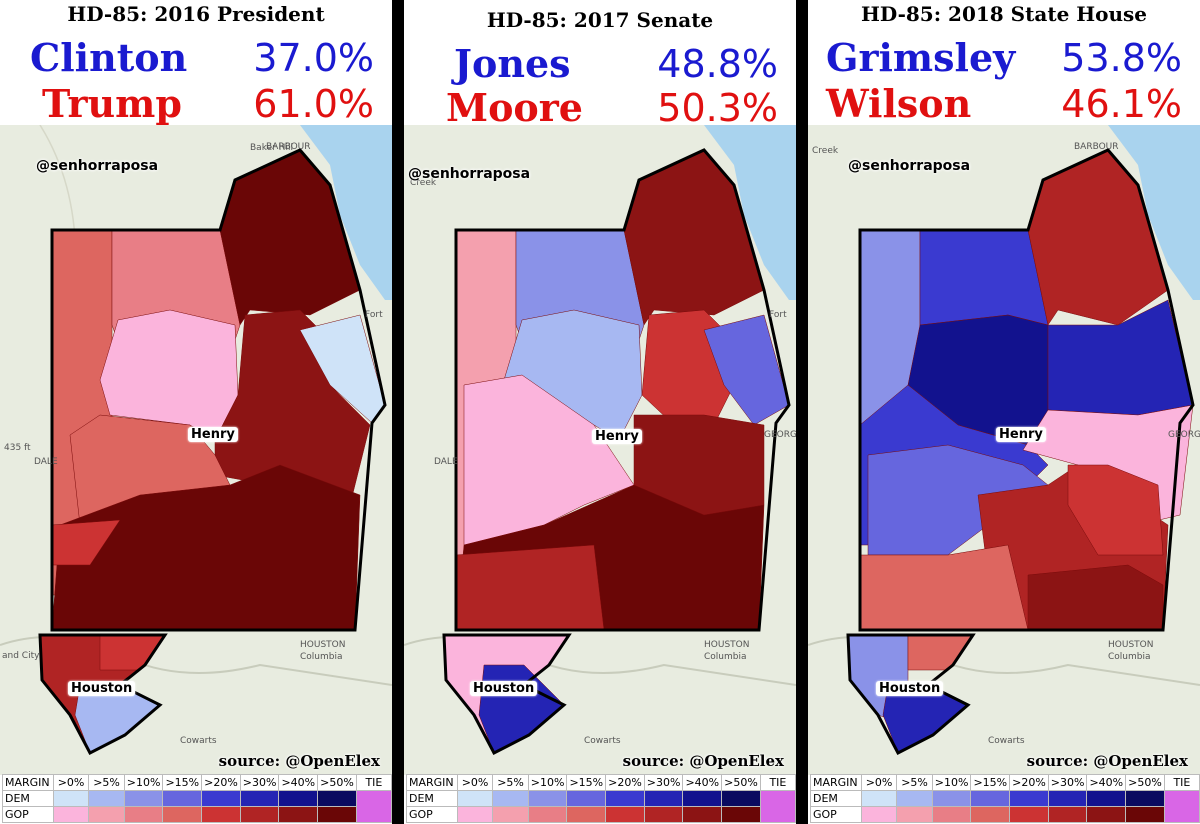 The width and height of the screenshot is (1200, 824). Describe the element at coordinates (1106, 782) in the screenshot. I see `legend-bin: >40%` at that location.